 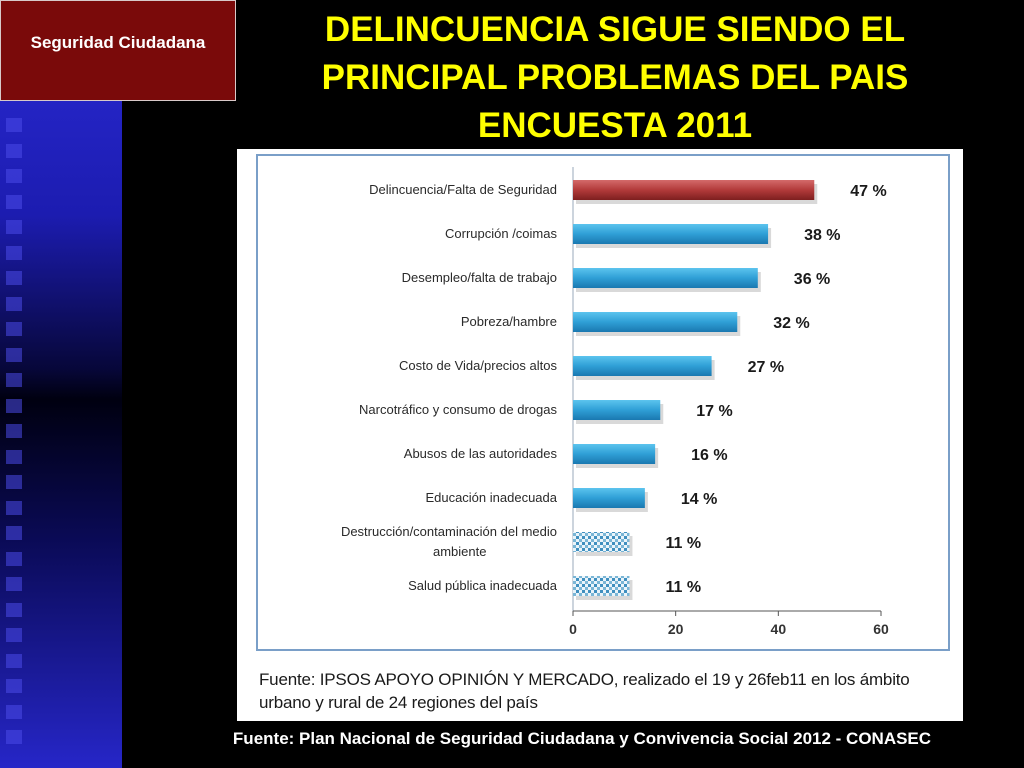 What do you see at coordinates (479, 277) in the screenshot?
I see `category-label: Desempleo/falta de trabajo` at bounding box center [479, 277].